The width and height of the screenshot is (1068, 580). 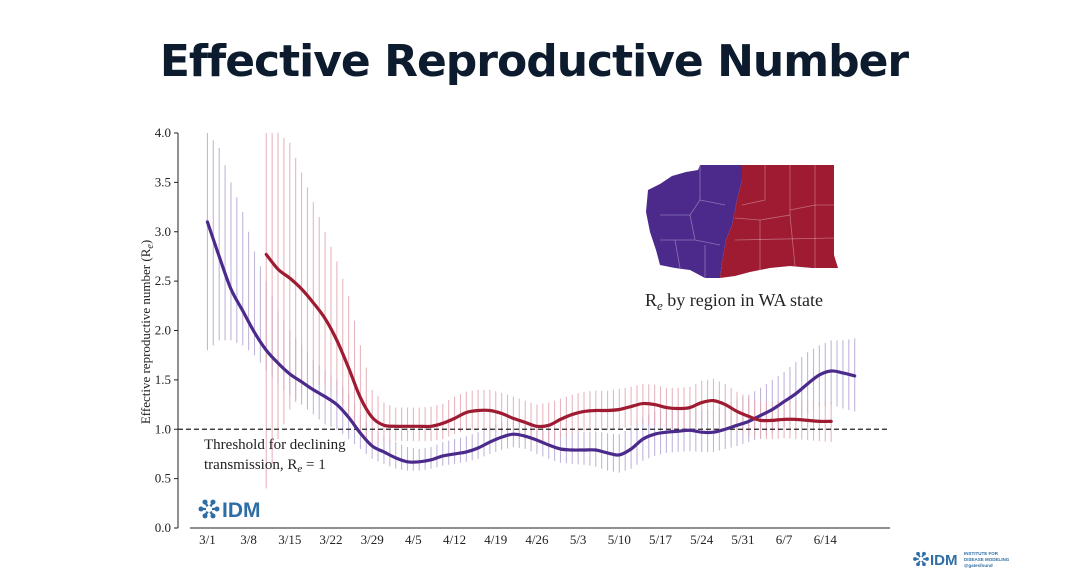 I want to click on x-tick-label: 4/12, so click(x=454, y=539).